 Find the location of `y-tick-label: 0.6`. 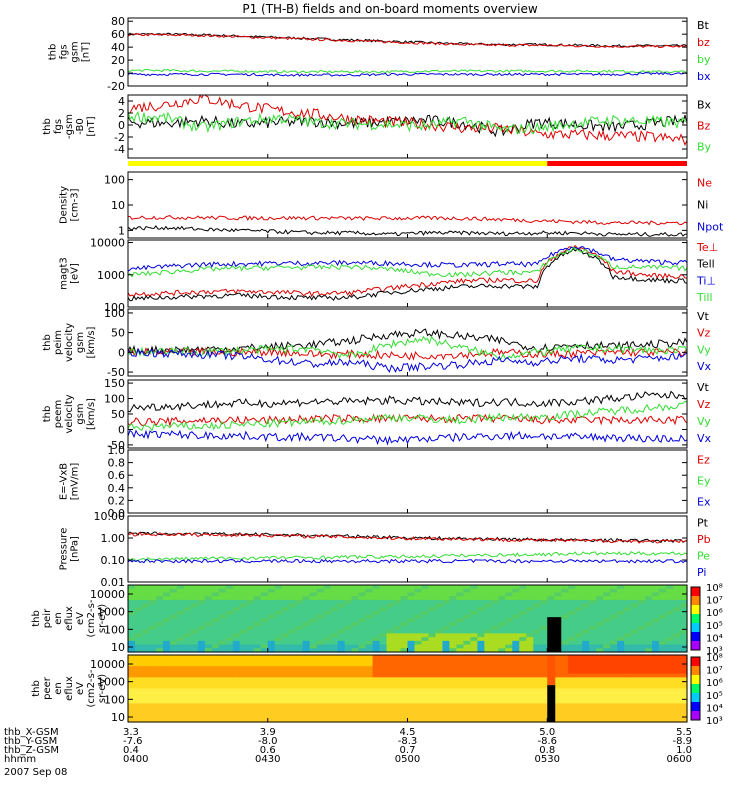

y-tick-label: 0.6 is located at coordinates (117, 475).